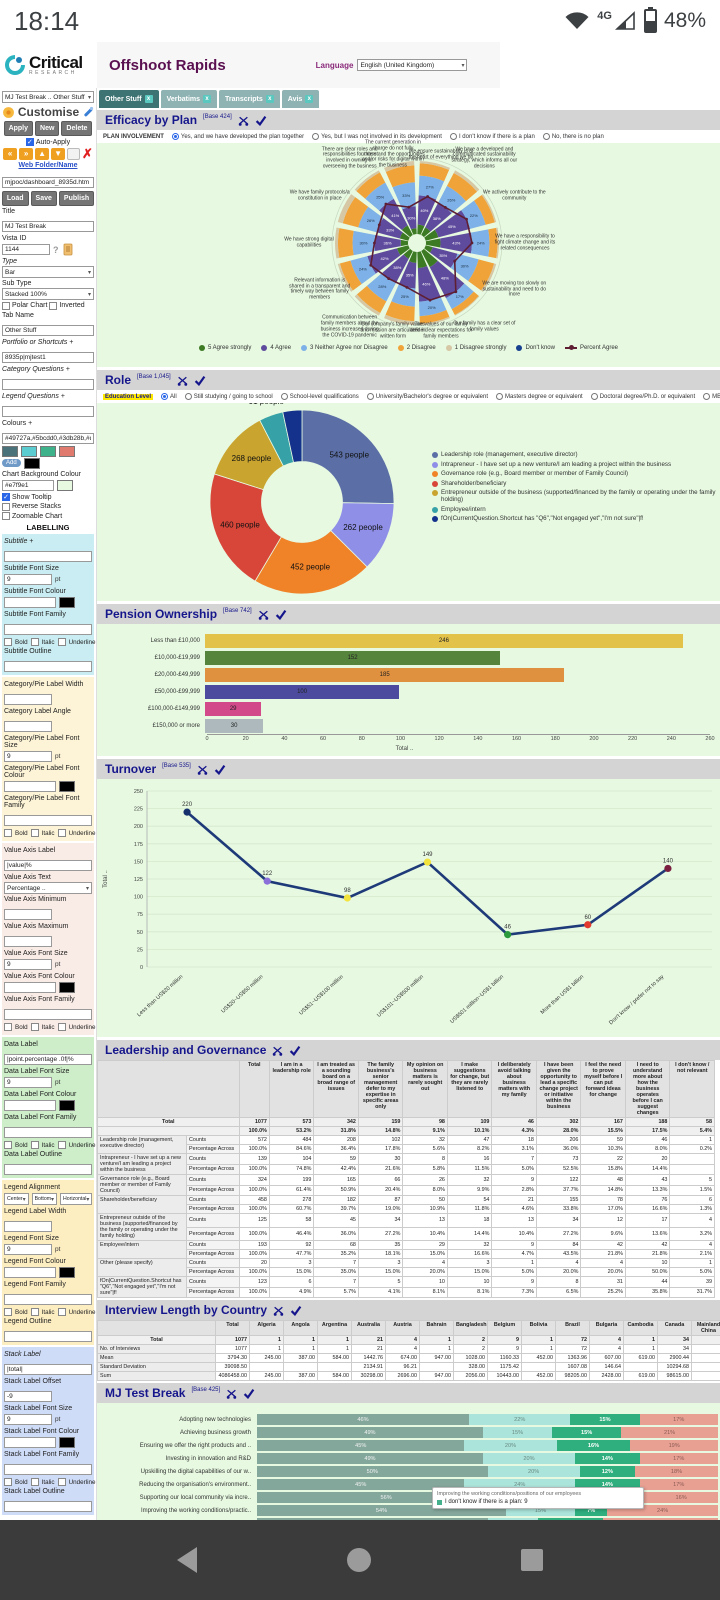 This screenshot has height=1600, width=720. I want to click on view-selector: MJ Test Break .. Other Stuff ▾, so click(48, 97).